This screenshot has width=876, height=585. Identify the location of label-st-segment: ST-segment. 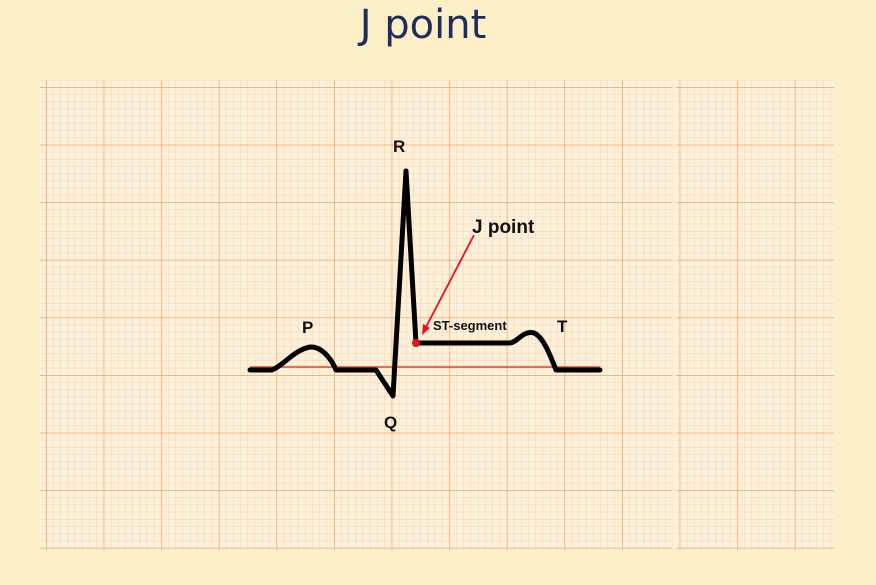
(470, 325).